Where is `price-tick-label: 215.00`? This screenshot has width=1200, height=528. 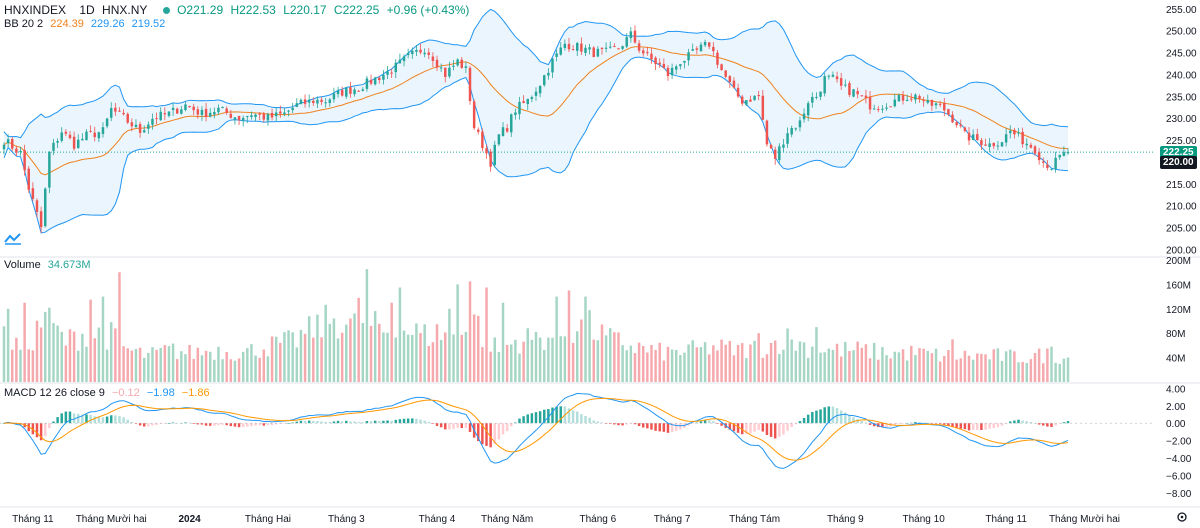 price-tick-label: 215.00 is located at coordinates (1181, 185).